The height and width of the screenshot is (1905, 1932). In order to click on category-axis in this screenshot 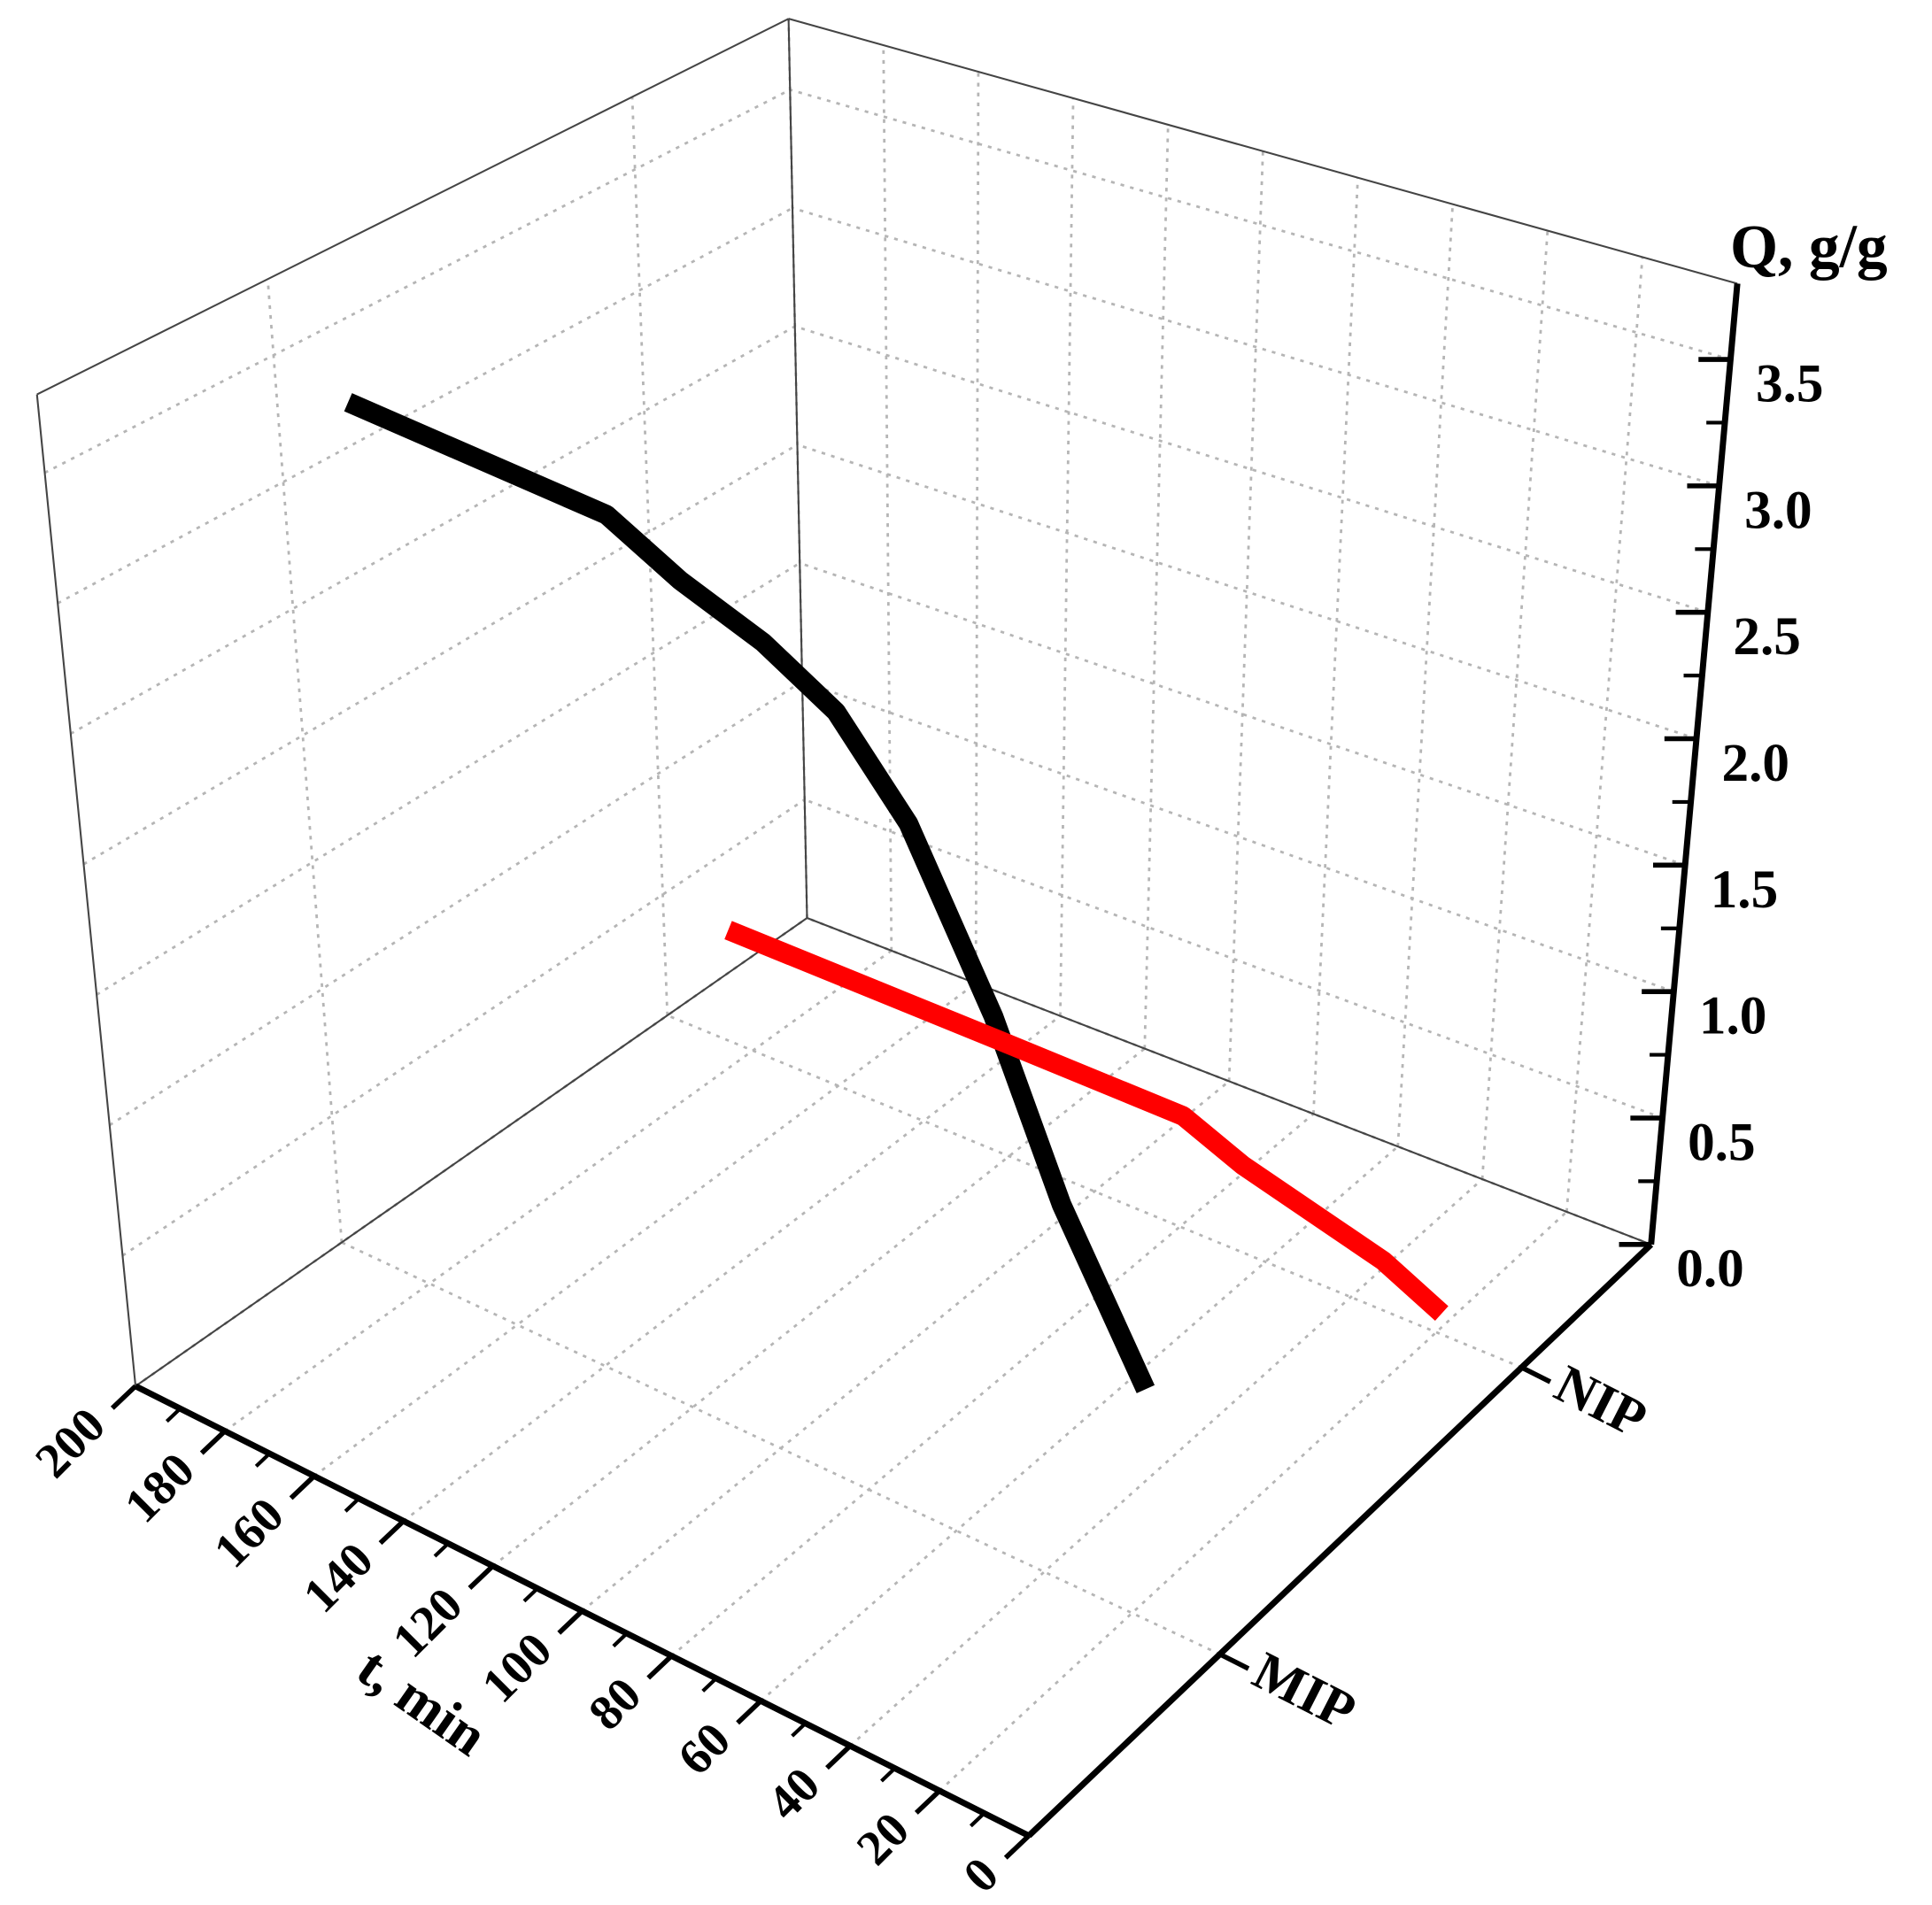, I will do `click(1340, 1540)`.